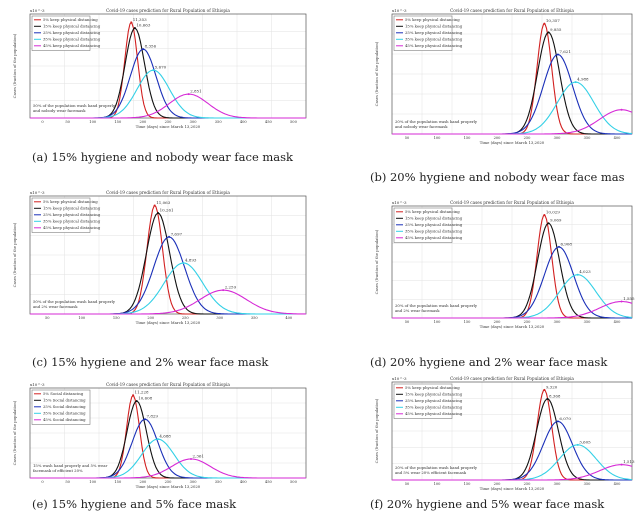 This screenshot has height=514, width=636. Describe the element at coordinates (64, 400) in the screenshot. I see `legend-label-2: 15% Social distancing` at that location.